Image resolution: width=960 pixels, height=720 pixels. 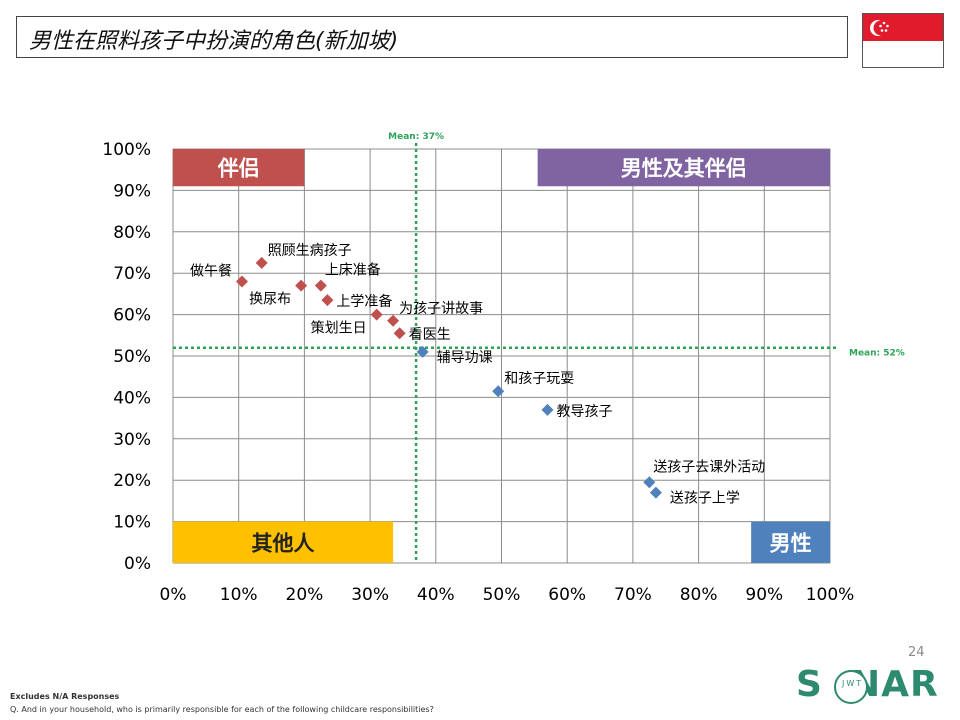 What do you see at coordinates (132, 357) in the screenshot?
I see `y-tick-label: 50%` at bounding box center [132, 357].